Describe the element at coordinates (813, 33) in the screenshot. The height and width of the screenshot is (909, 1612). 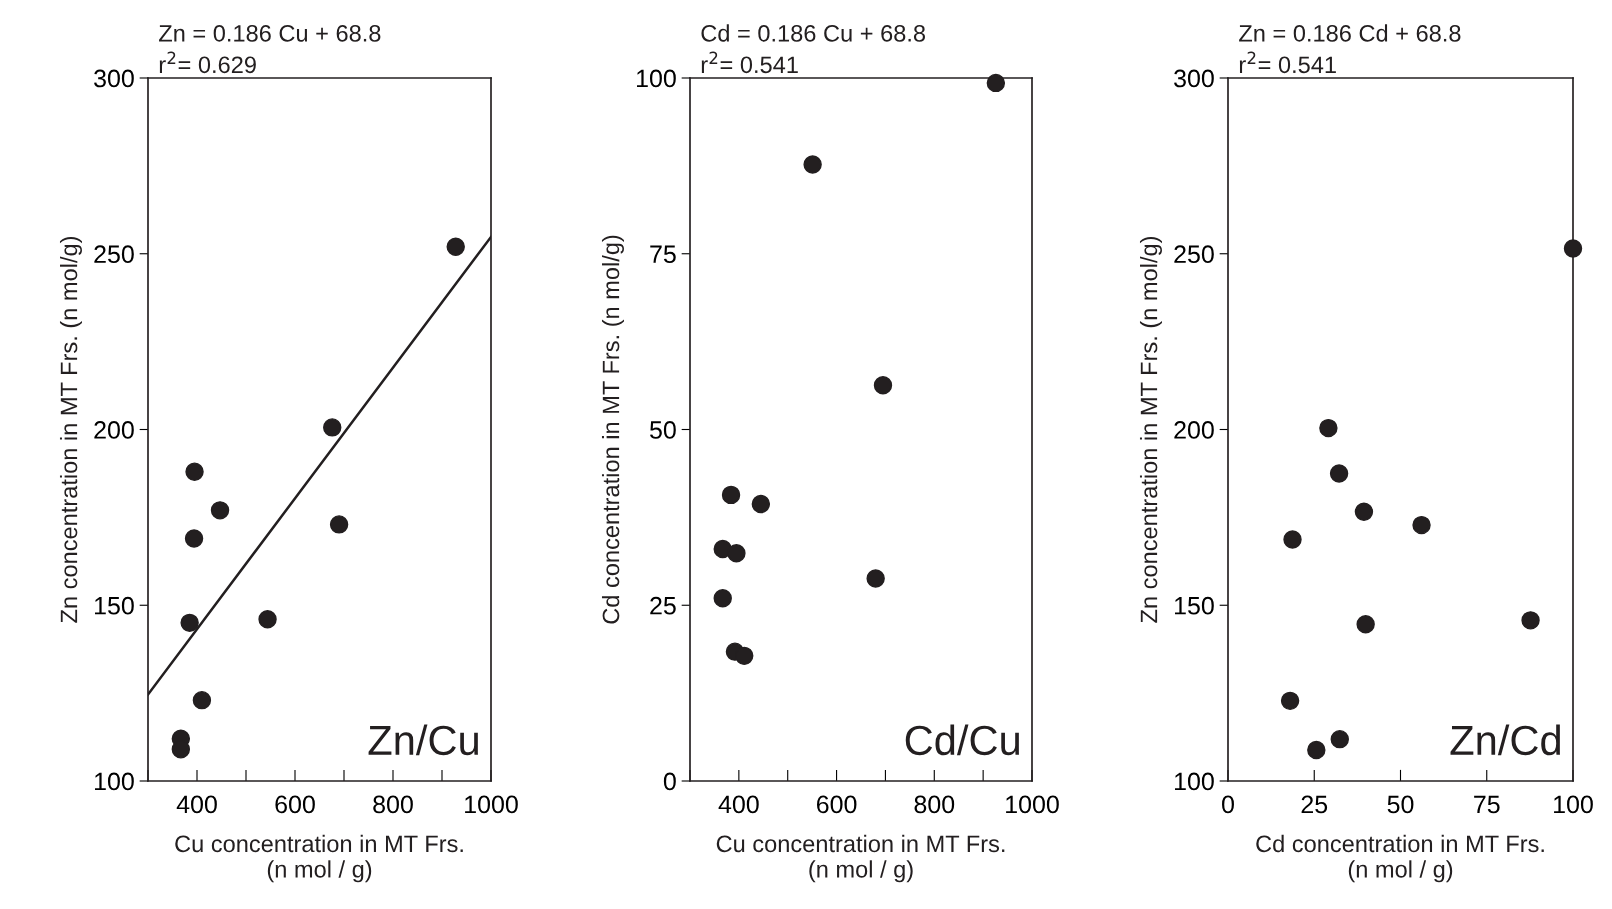
I see `chart-title: Cd = 0.186 Cu + 68.8` at that location.